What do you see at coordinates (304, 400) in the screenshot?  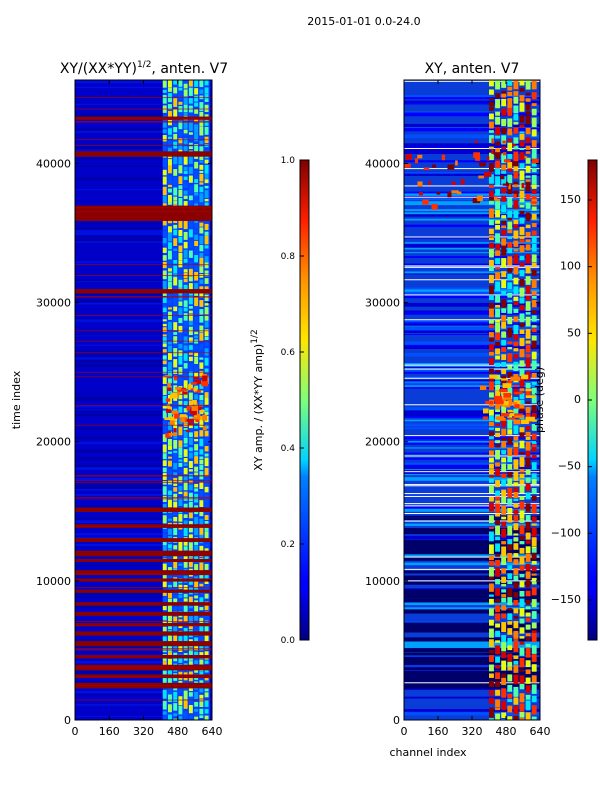 I see `amplitude-colorbar` at bounding box center [304, 400].